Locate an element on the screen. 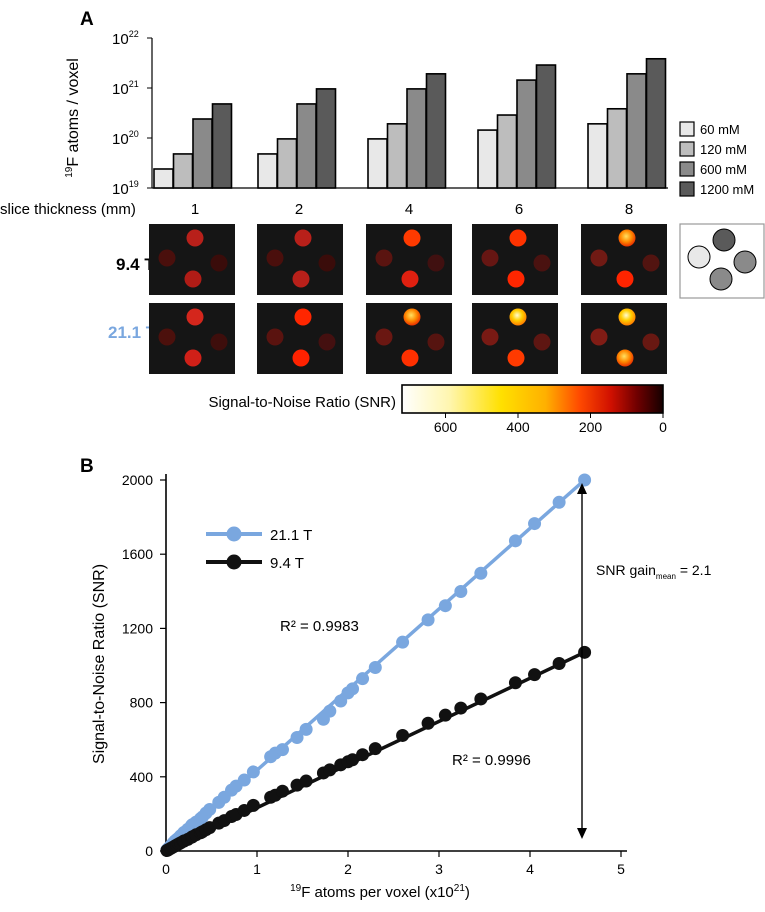 This screenshot has height=912, width=765. bar-y-tick-label: 1020 is located at coordinates (125, 138).